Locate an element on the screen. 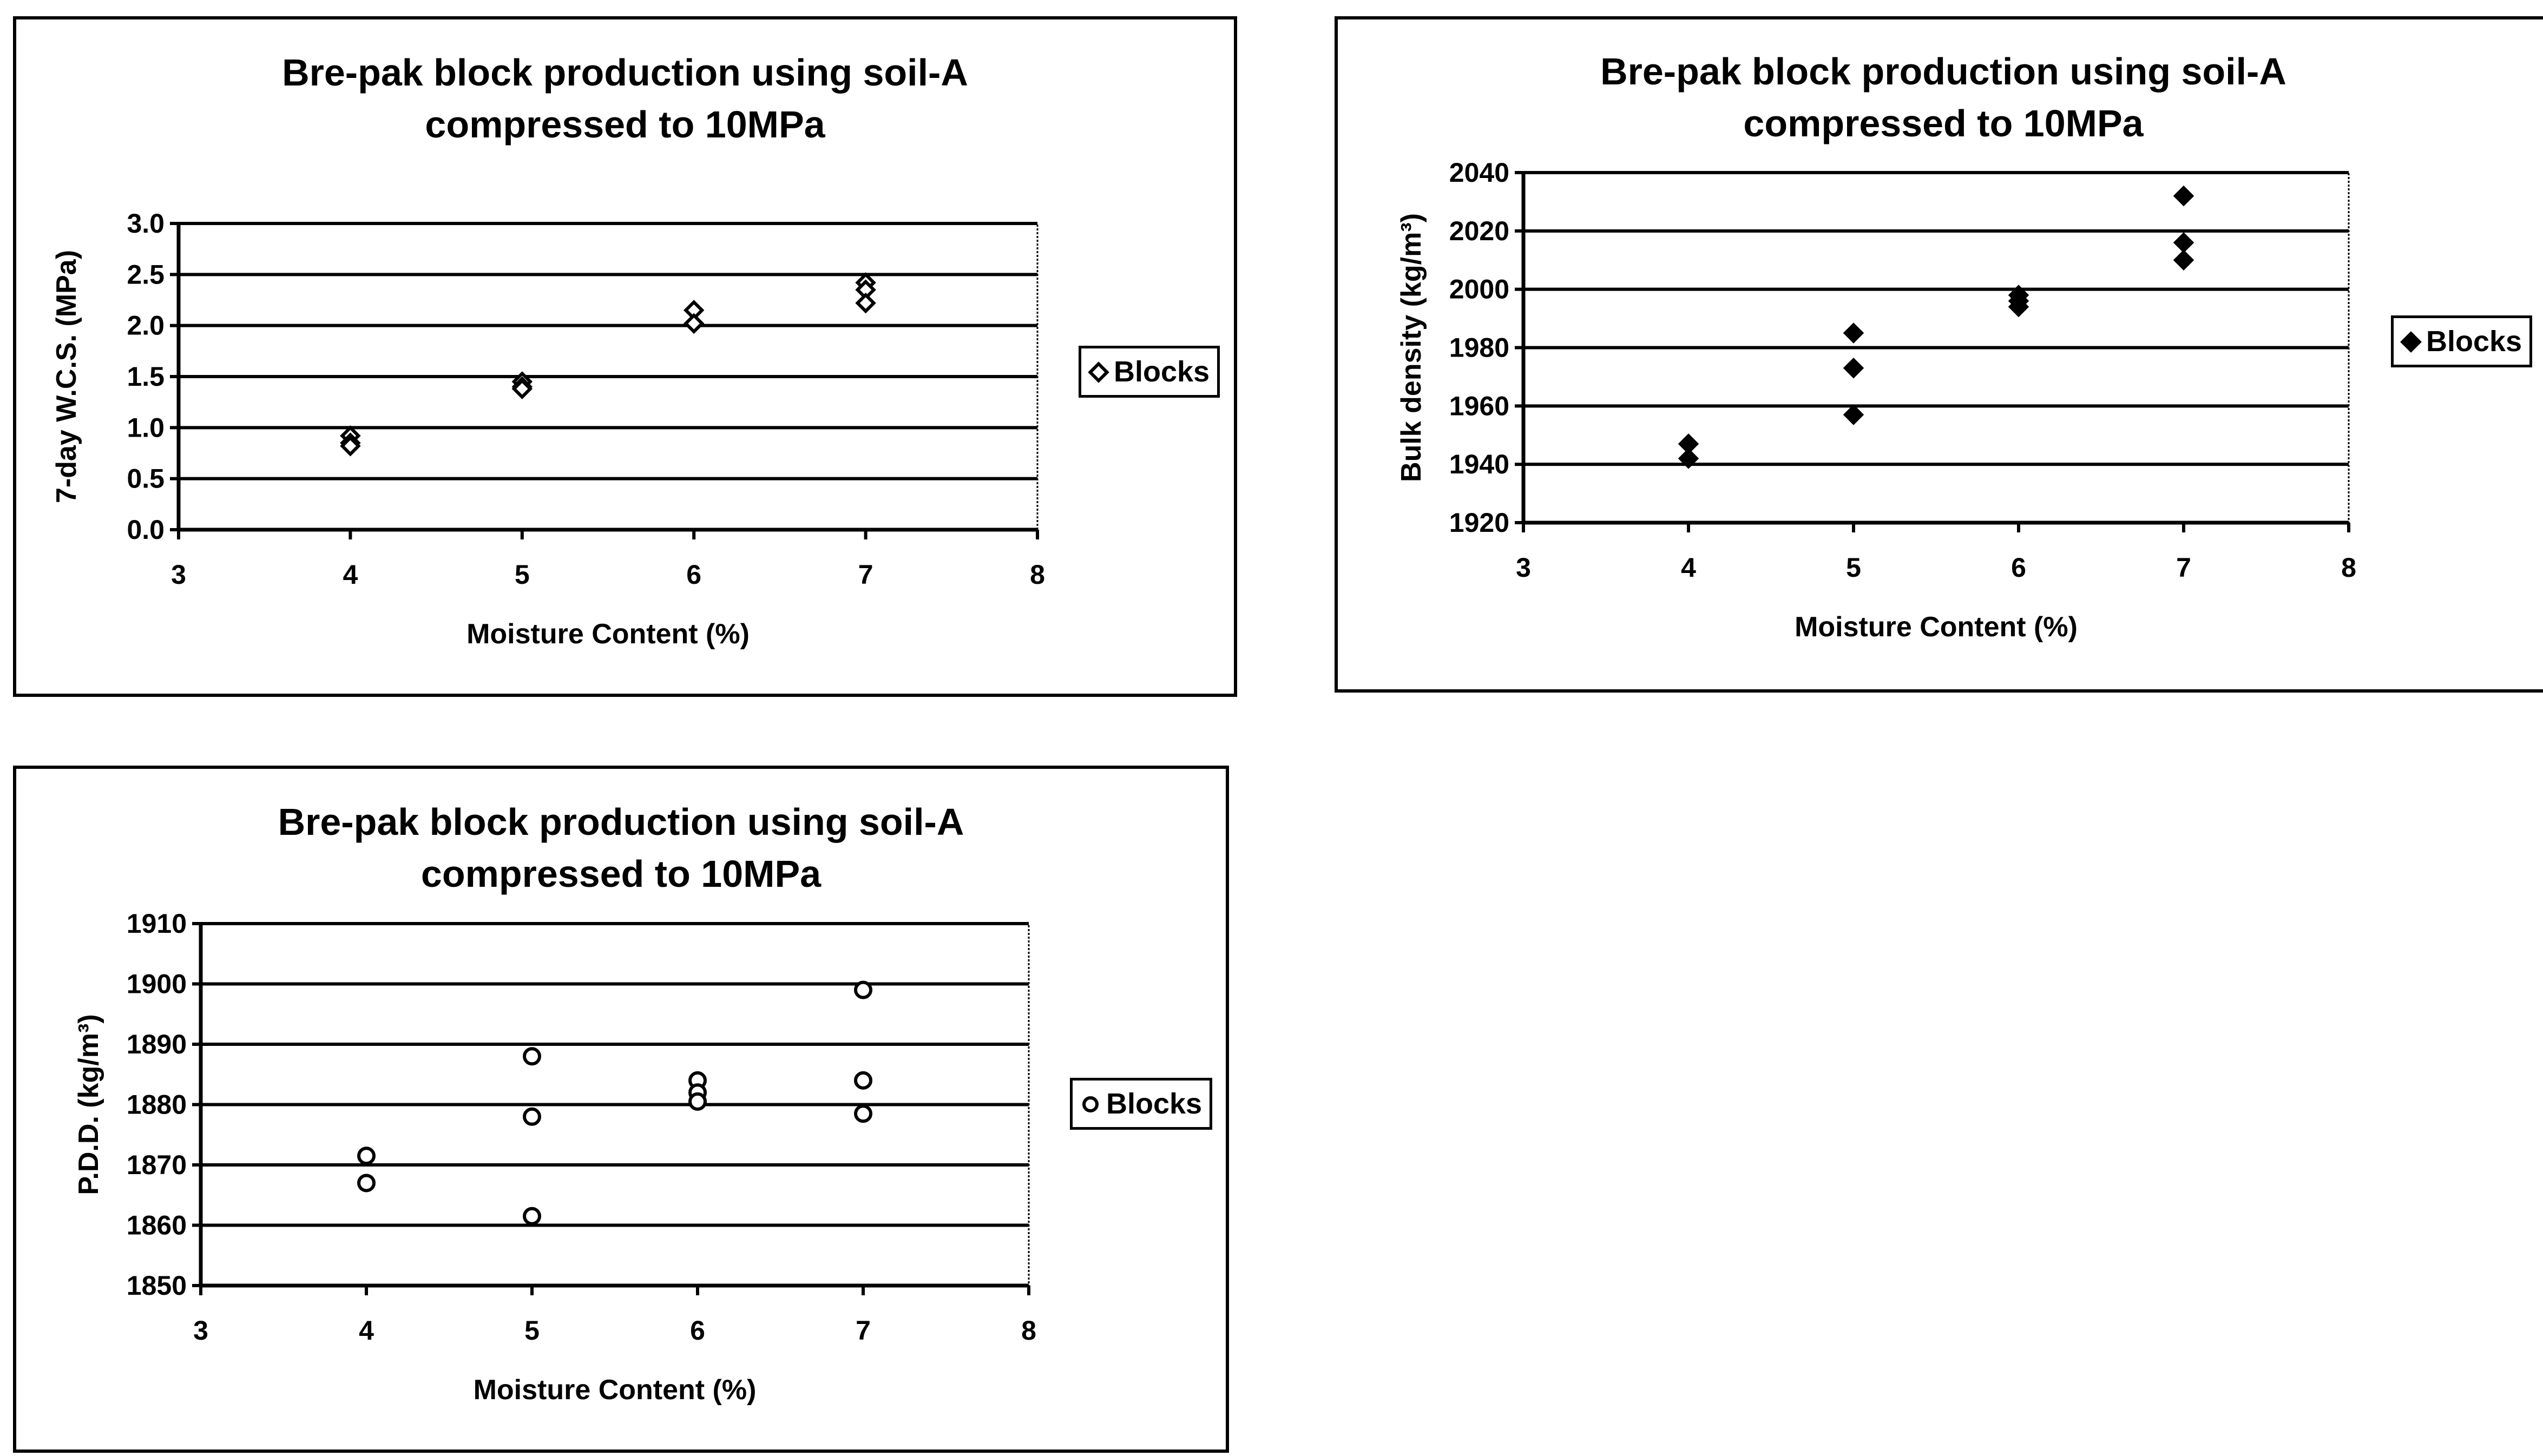  y-tick-label: 1940 is located at coordinates (1479, 464).